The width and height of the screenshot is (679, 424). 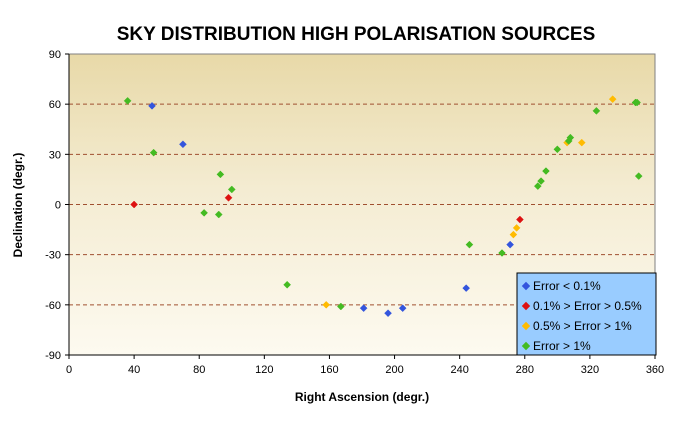 I want to click on y-tick-label: -90, so click(x=53, y=356).